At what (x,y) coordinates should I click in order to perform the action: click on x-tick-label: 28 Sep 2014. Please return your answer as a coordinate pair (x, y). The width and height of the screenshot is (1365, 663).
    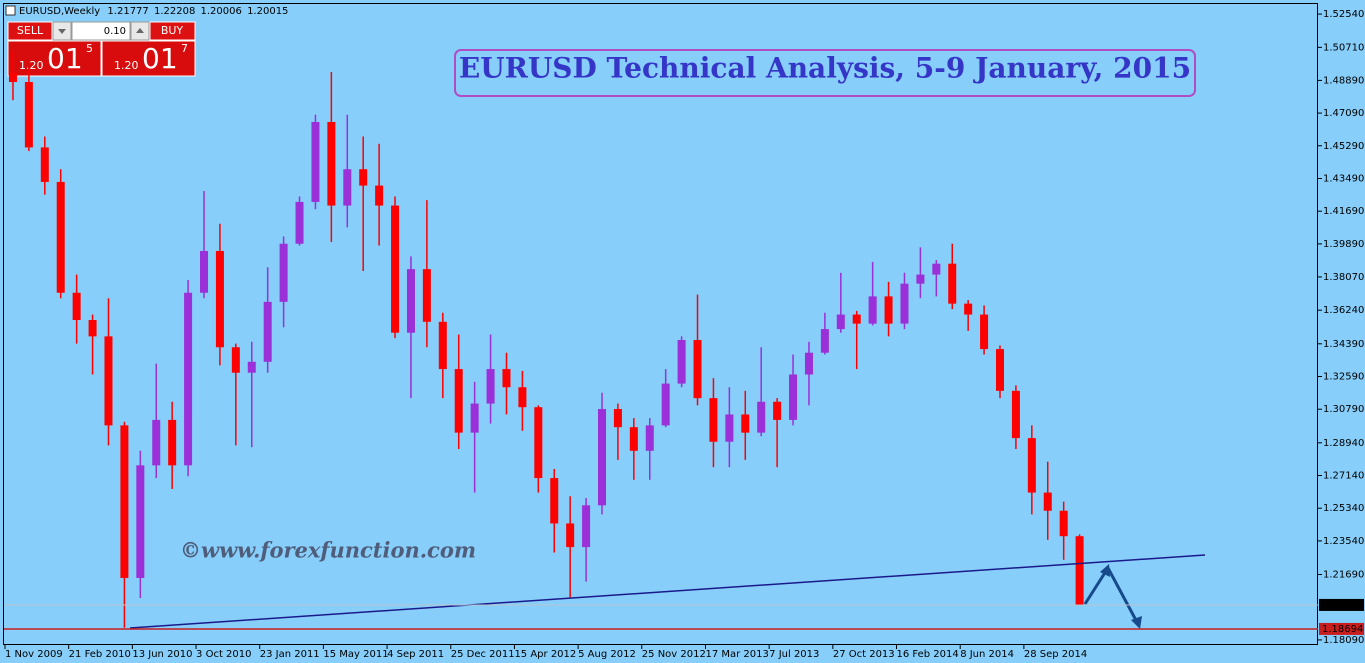
    Looking at the image, I should click on (1055, 654).